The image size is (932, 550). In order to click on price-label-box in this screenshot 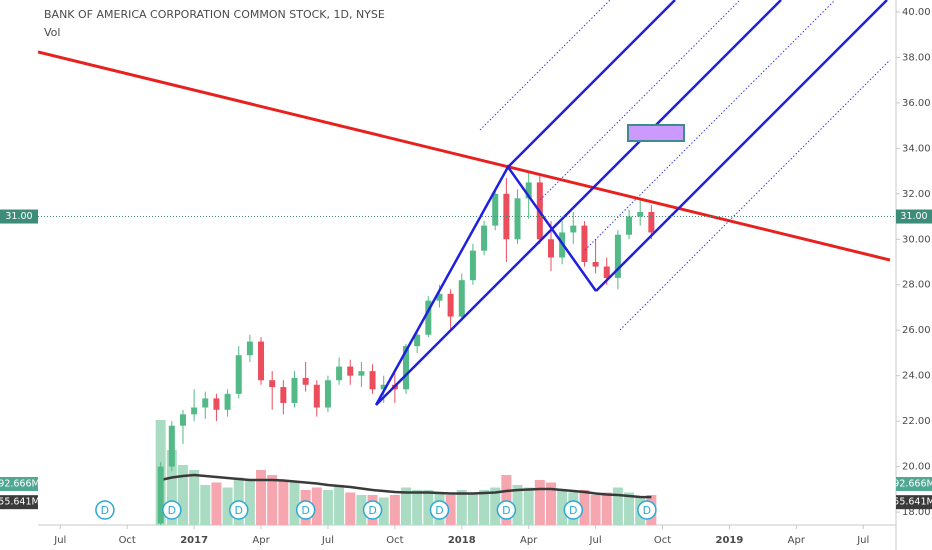, I will do `click(19, 216)`.